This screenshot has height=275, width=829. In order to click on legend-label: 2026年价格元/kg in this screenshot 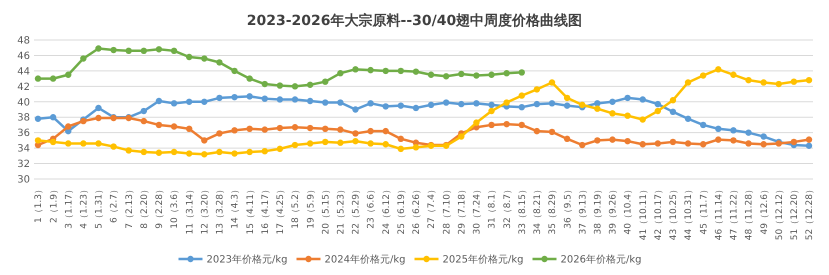, I will do `click(601, 260)`.